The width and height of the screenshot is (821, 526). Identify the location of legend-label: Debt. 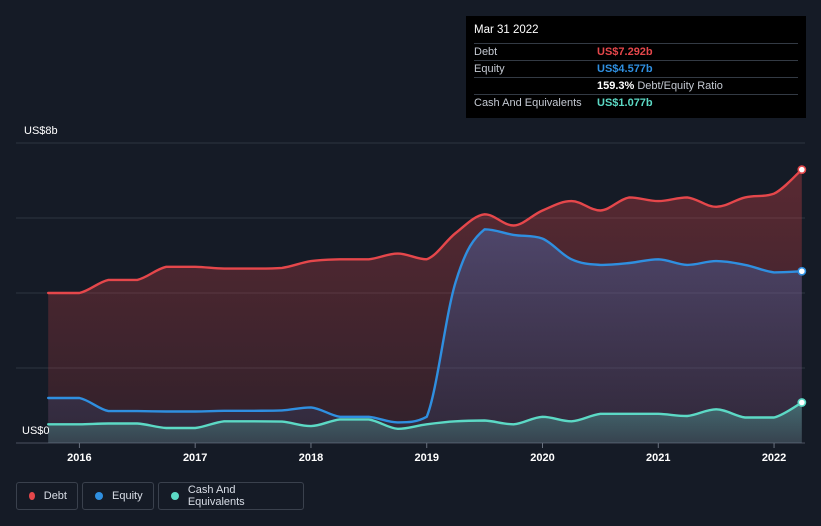
(55, 496).